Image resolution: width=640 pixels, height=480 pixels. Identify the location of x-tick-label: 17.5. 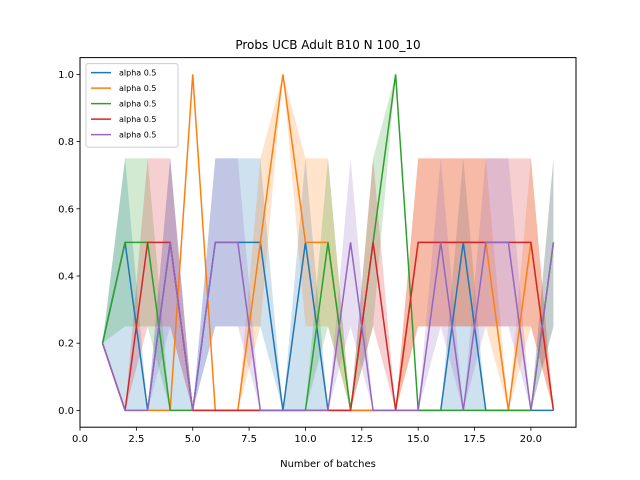
(474, 439).